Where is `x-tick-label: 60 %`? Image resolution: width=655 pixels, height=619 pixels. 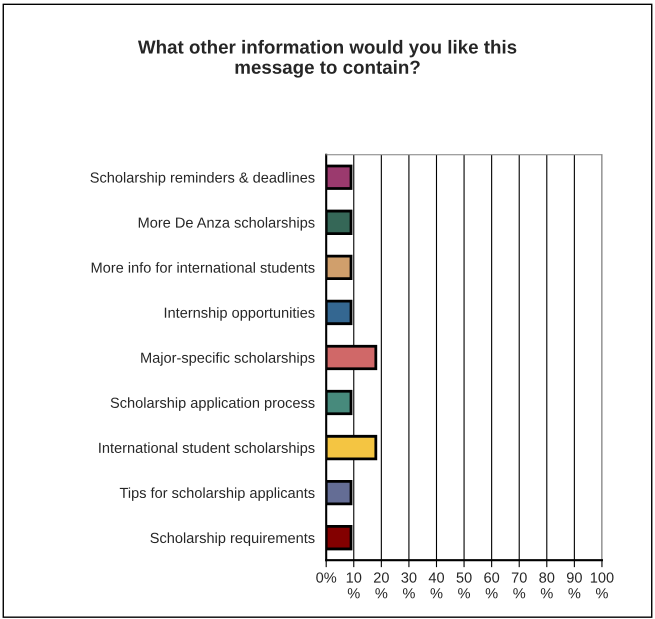
x-tick-label: 60 % is located at coordinates (492, 585).